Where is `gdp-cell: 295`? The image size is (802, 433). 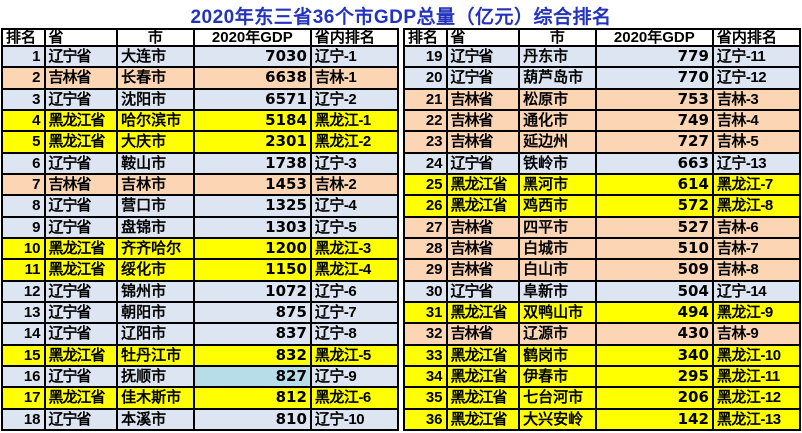 gdp-cell: 295 is located at coordinates (654, 376).